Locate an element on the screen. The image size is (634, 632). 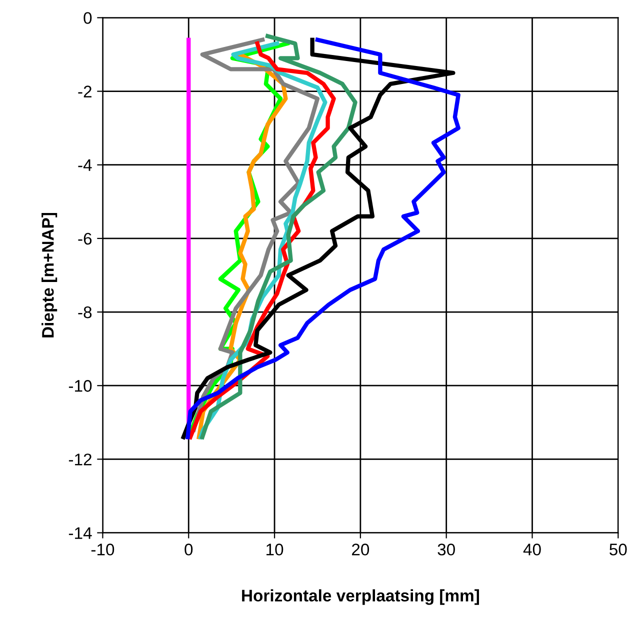
x-tick-label: 30 is located at coordinates (446, 550).